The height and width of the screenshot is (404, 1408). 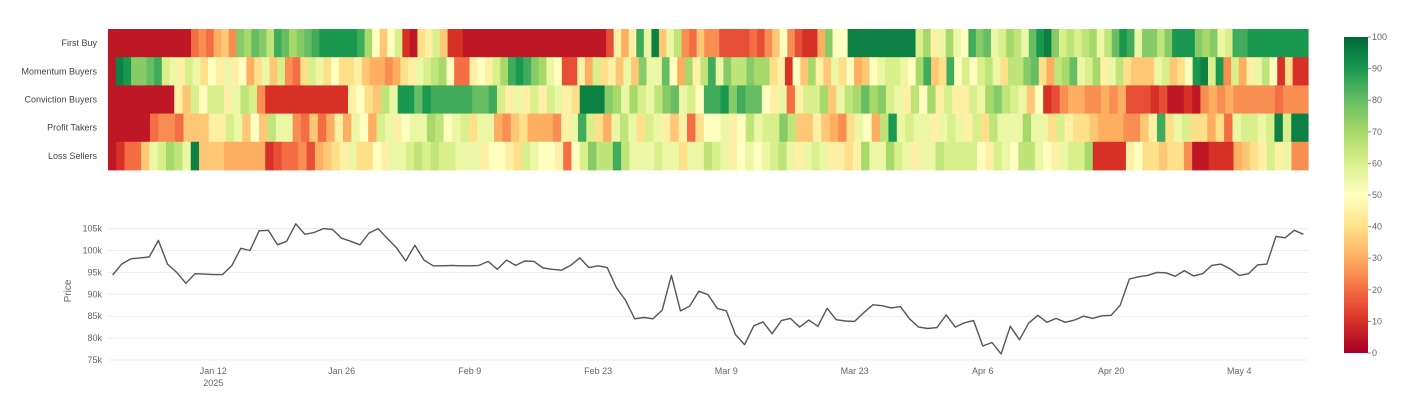 I want to click on x-tick-label: Mar 9, so click(x=726, y=371).